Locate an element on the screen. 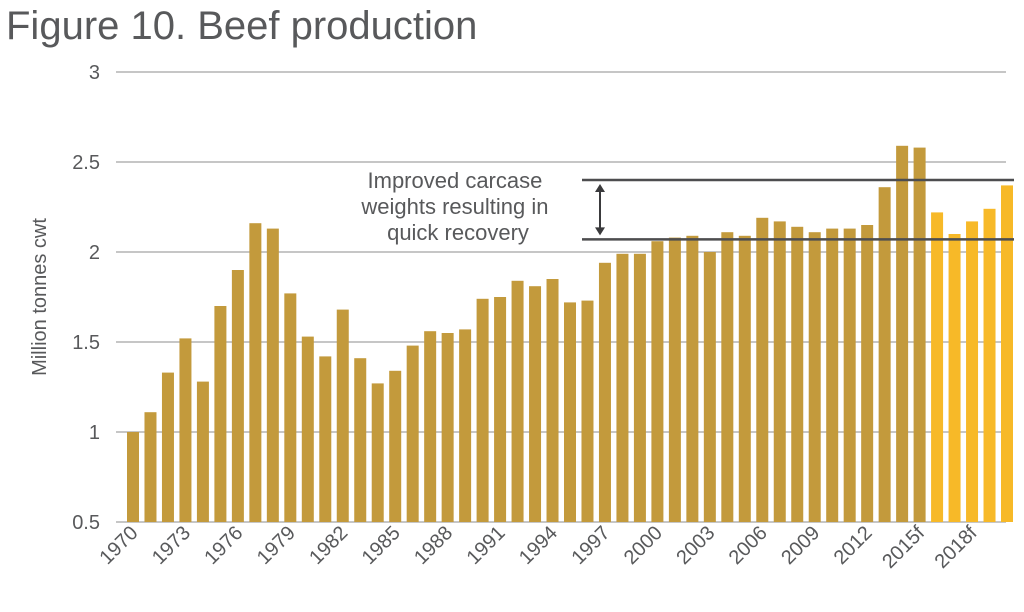 The image size is (1024, 612). bar-1970 is located at coordinates (133, 477).